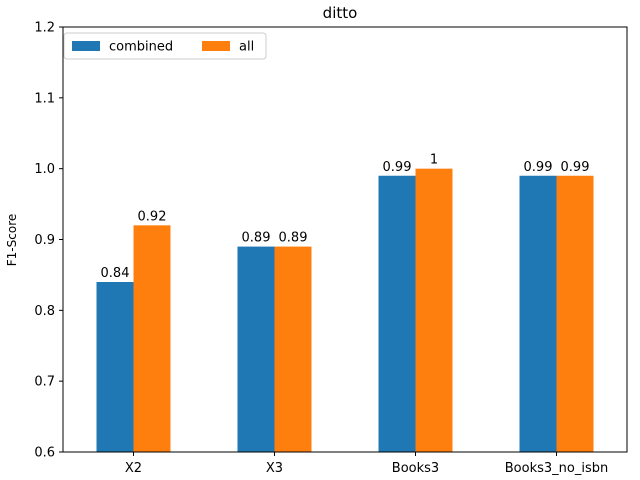  What do you see at coordinates (293, 238) in the screenshot?
I see `data-label-all-X3: 0.89` at bounding box center [293, 238].